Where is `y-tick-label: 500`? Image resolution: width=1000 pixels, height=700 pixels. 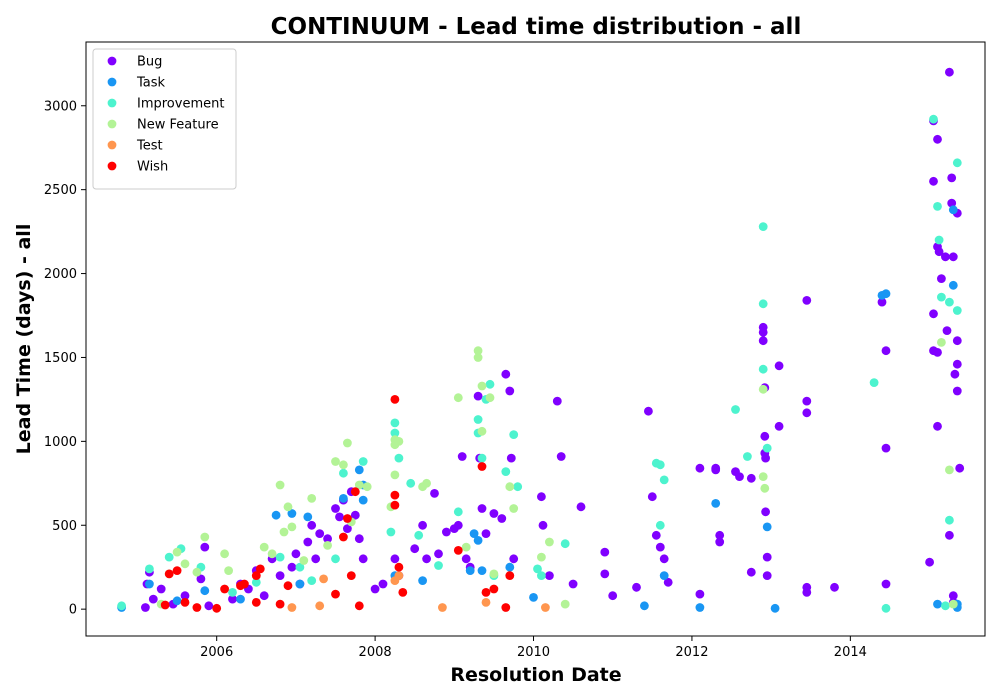 y-tick-label: 500 is located at coordinates (64, 526).